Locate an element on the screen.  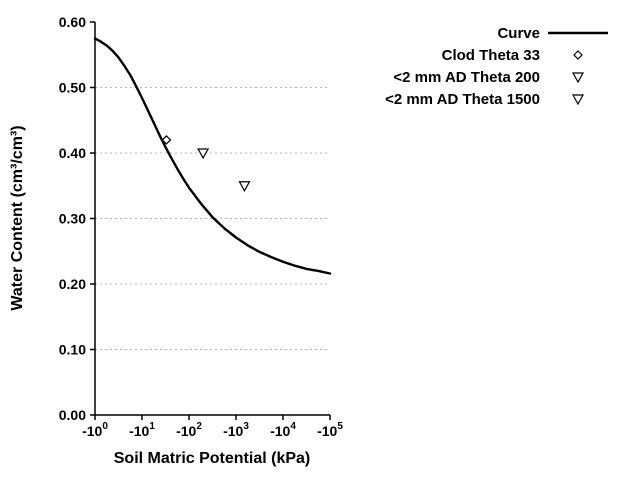
x-tick-label: -102 is located at coordinates (189, 430).